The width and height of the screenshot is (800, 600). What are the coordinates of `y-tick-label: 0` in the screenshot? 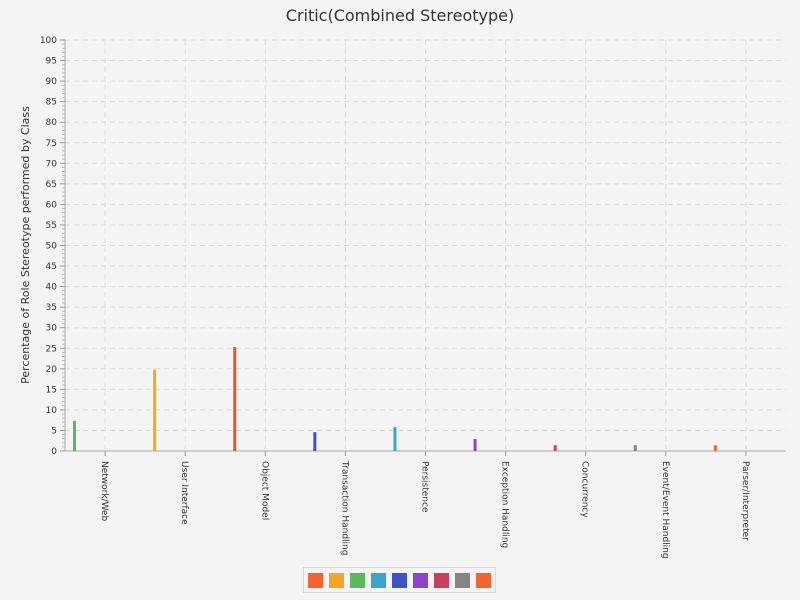 It's located at (54, 452).